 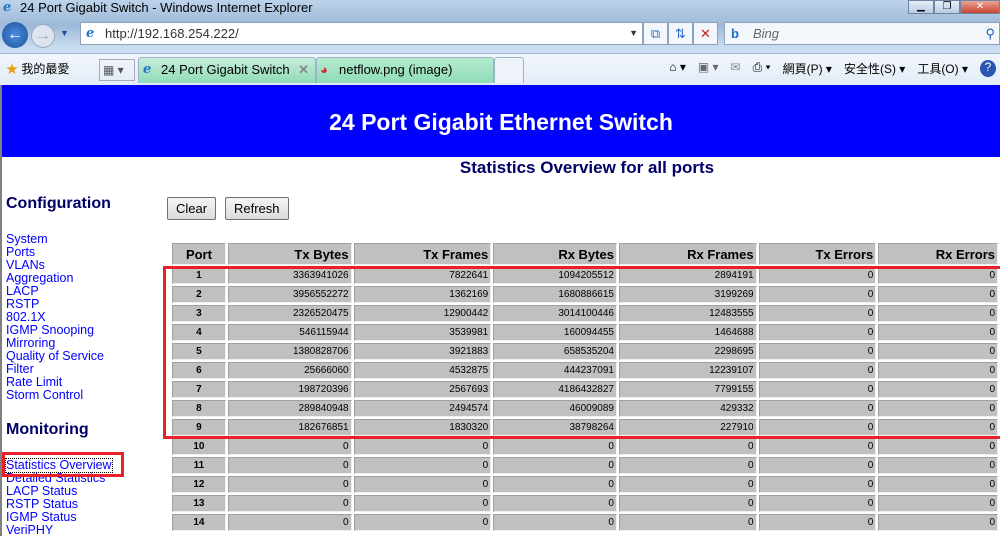 What do you see at coordinates (921, 7) in the screenshot?
I see `minimize-button: ▁` at bounding box center [921, 7].